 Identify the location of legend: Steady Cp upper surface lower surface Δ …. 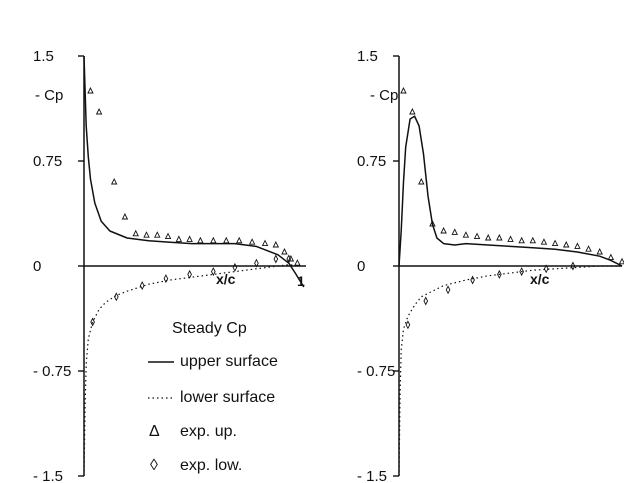
(213, 397).